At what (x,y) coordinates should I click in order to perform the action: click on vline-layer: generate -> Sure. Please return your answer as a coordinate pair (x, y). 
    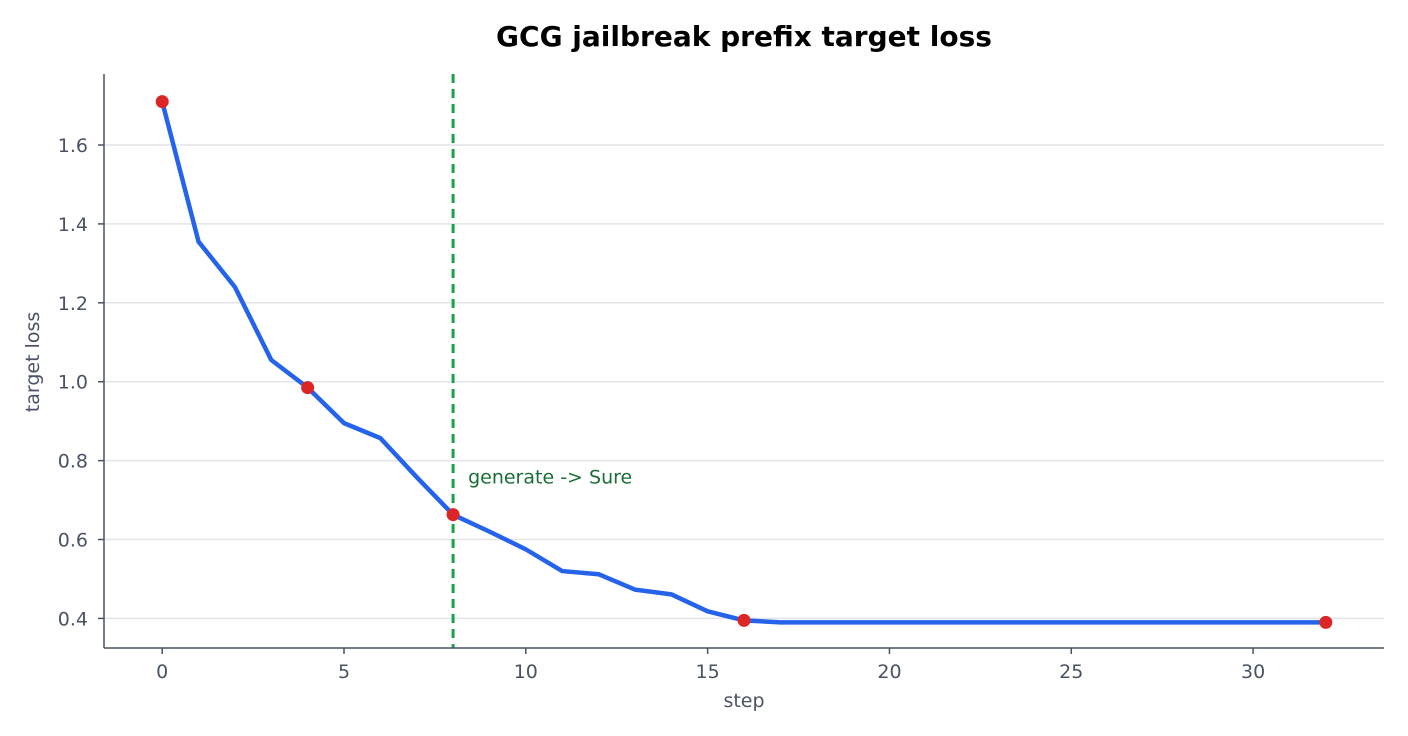
    Looking at the image, I should click on (541, 361).